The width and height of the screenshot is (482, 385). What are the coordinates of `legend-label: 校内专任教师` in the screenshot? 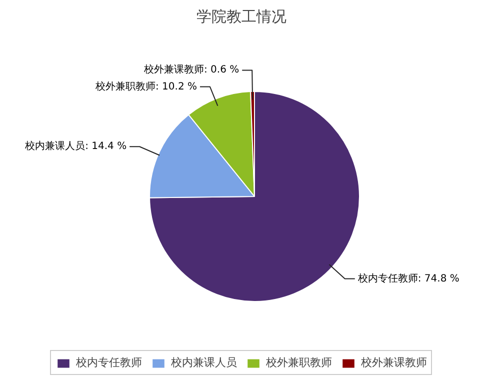 It's located at (109, 362).